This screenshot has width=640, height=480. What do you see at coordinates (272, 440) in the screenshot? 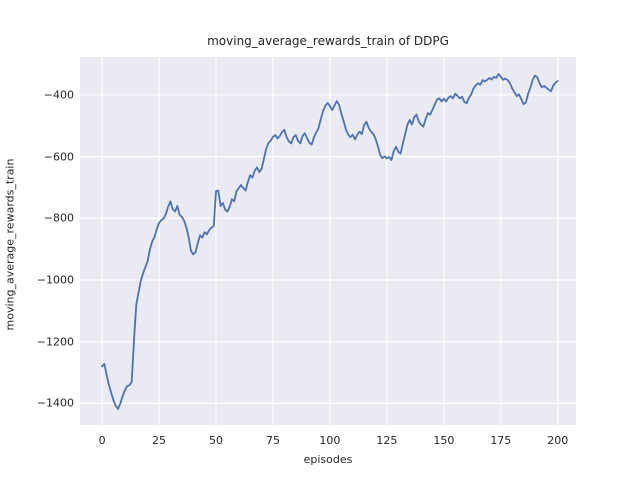
I see `x-tick-label: 75` at bounding box center [272, 440].